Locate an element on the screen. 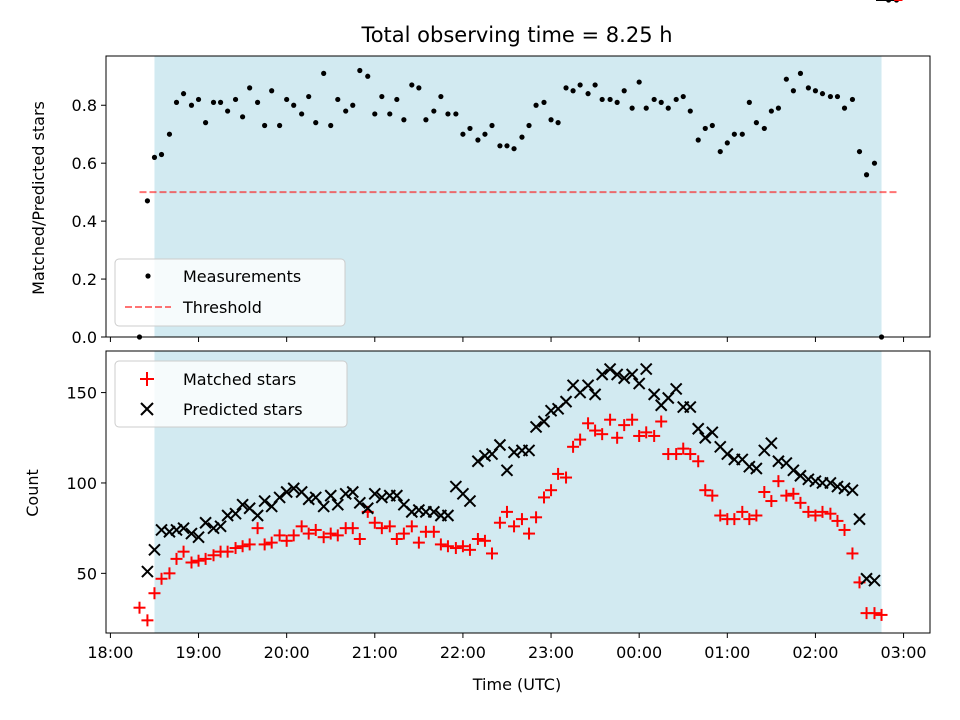 This screenshot has height=720, width=960. bottom-legend: Matched stars Predicted stars is located at coordinates (231, 394).